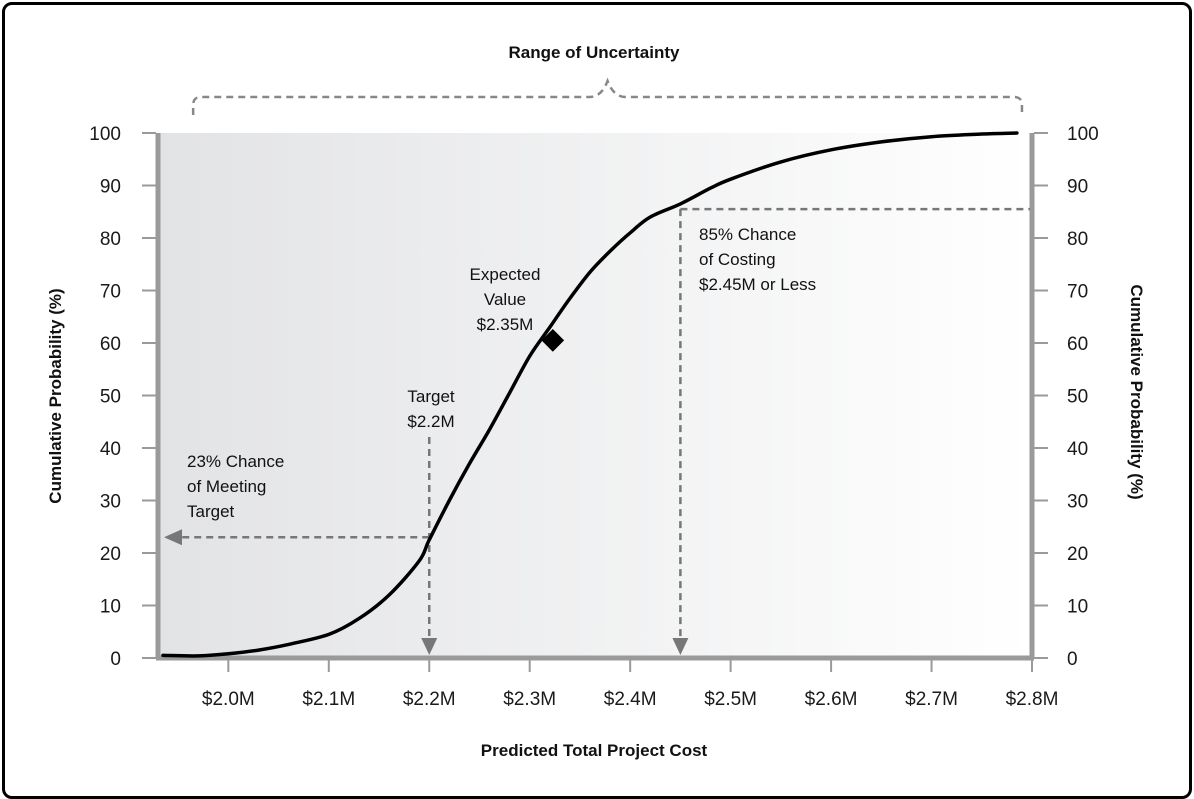 The image size is (1194, 799). I want to click on y-tick-label-left: 60, so click(110, 344).